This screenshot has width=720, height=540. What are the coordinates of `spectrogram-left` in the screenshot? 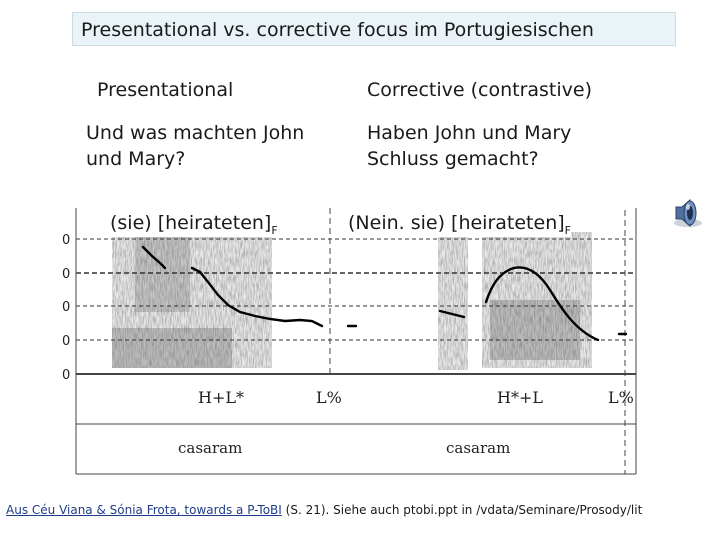 It's located at (192, 298).